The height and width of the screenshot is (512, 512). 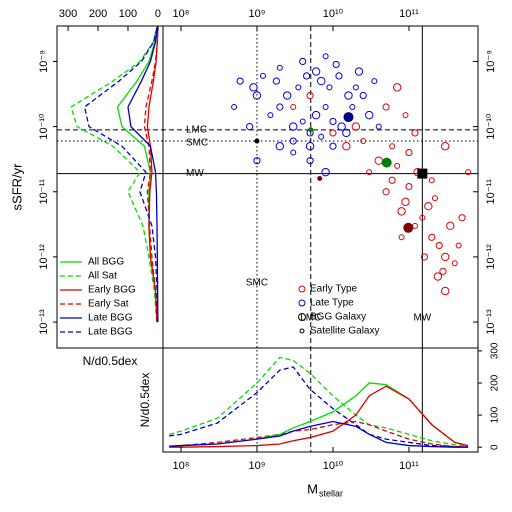 I want to click on y-axis-label: sSFR/yr, so click(x=16, y=187).